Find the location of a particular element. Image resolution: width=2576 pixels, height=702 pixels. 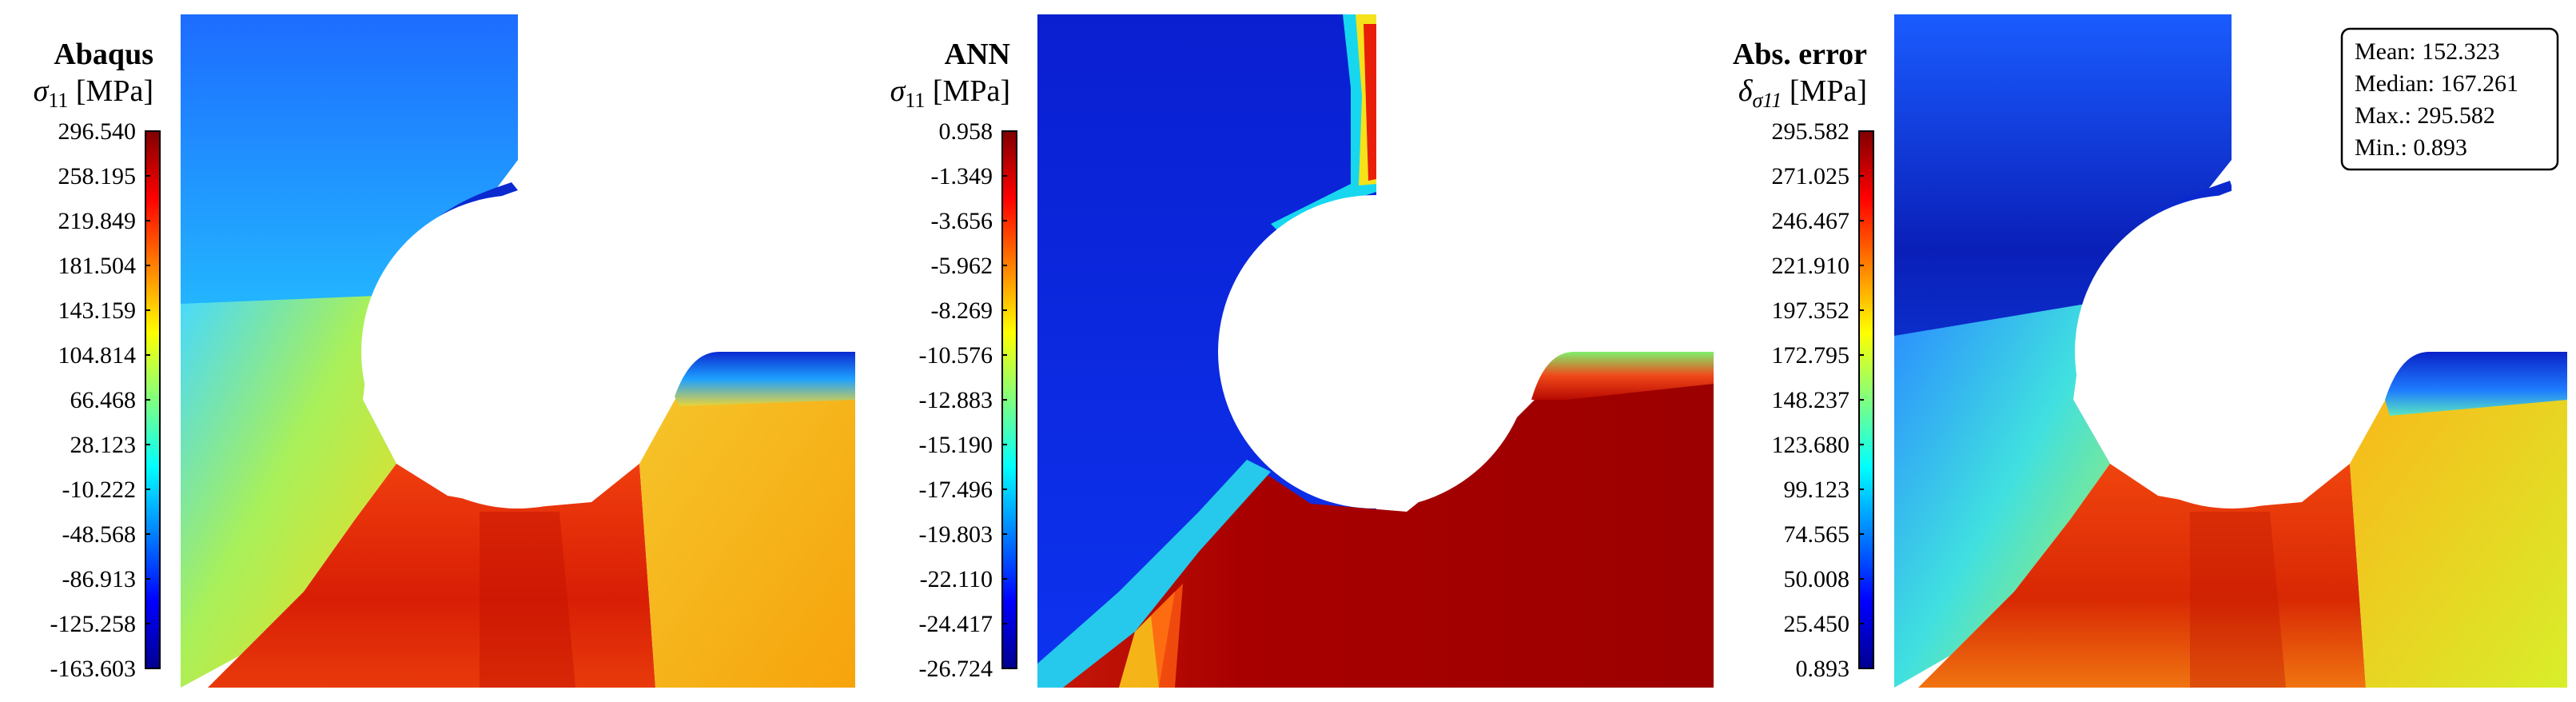

colorbar-tick-label: 221.910 is located at coordinates (1811, 266).